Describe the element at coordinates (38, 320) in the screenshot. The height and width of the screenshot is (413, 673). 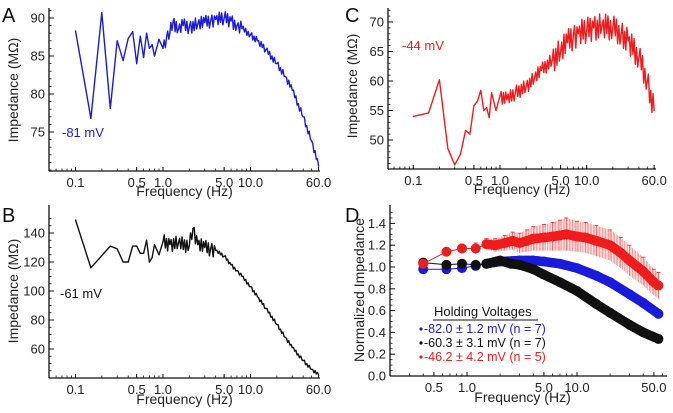
I see `y-tick-label: 80` at that location.